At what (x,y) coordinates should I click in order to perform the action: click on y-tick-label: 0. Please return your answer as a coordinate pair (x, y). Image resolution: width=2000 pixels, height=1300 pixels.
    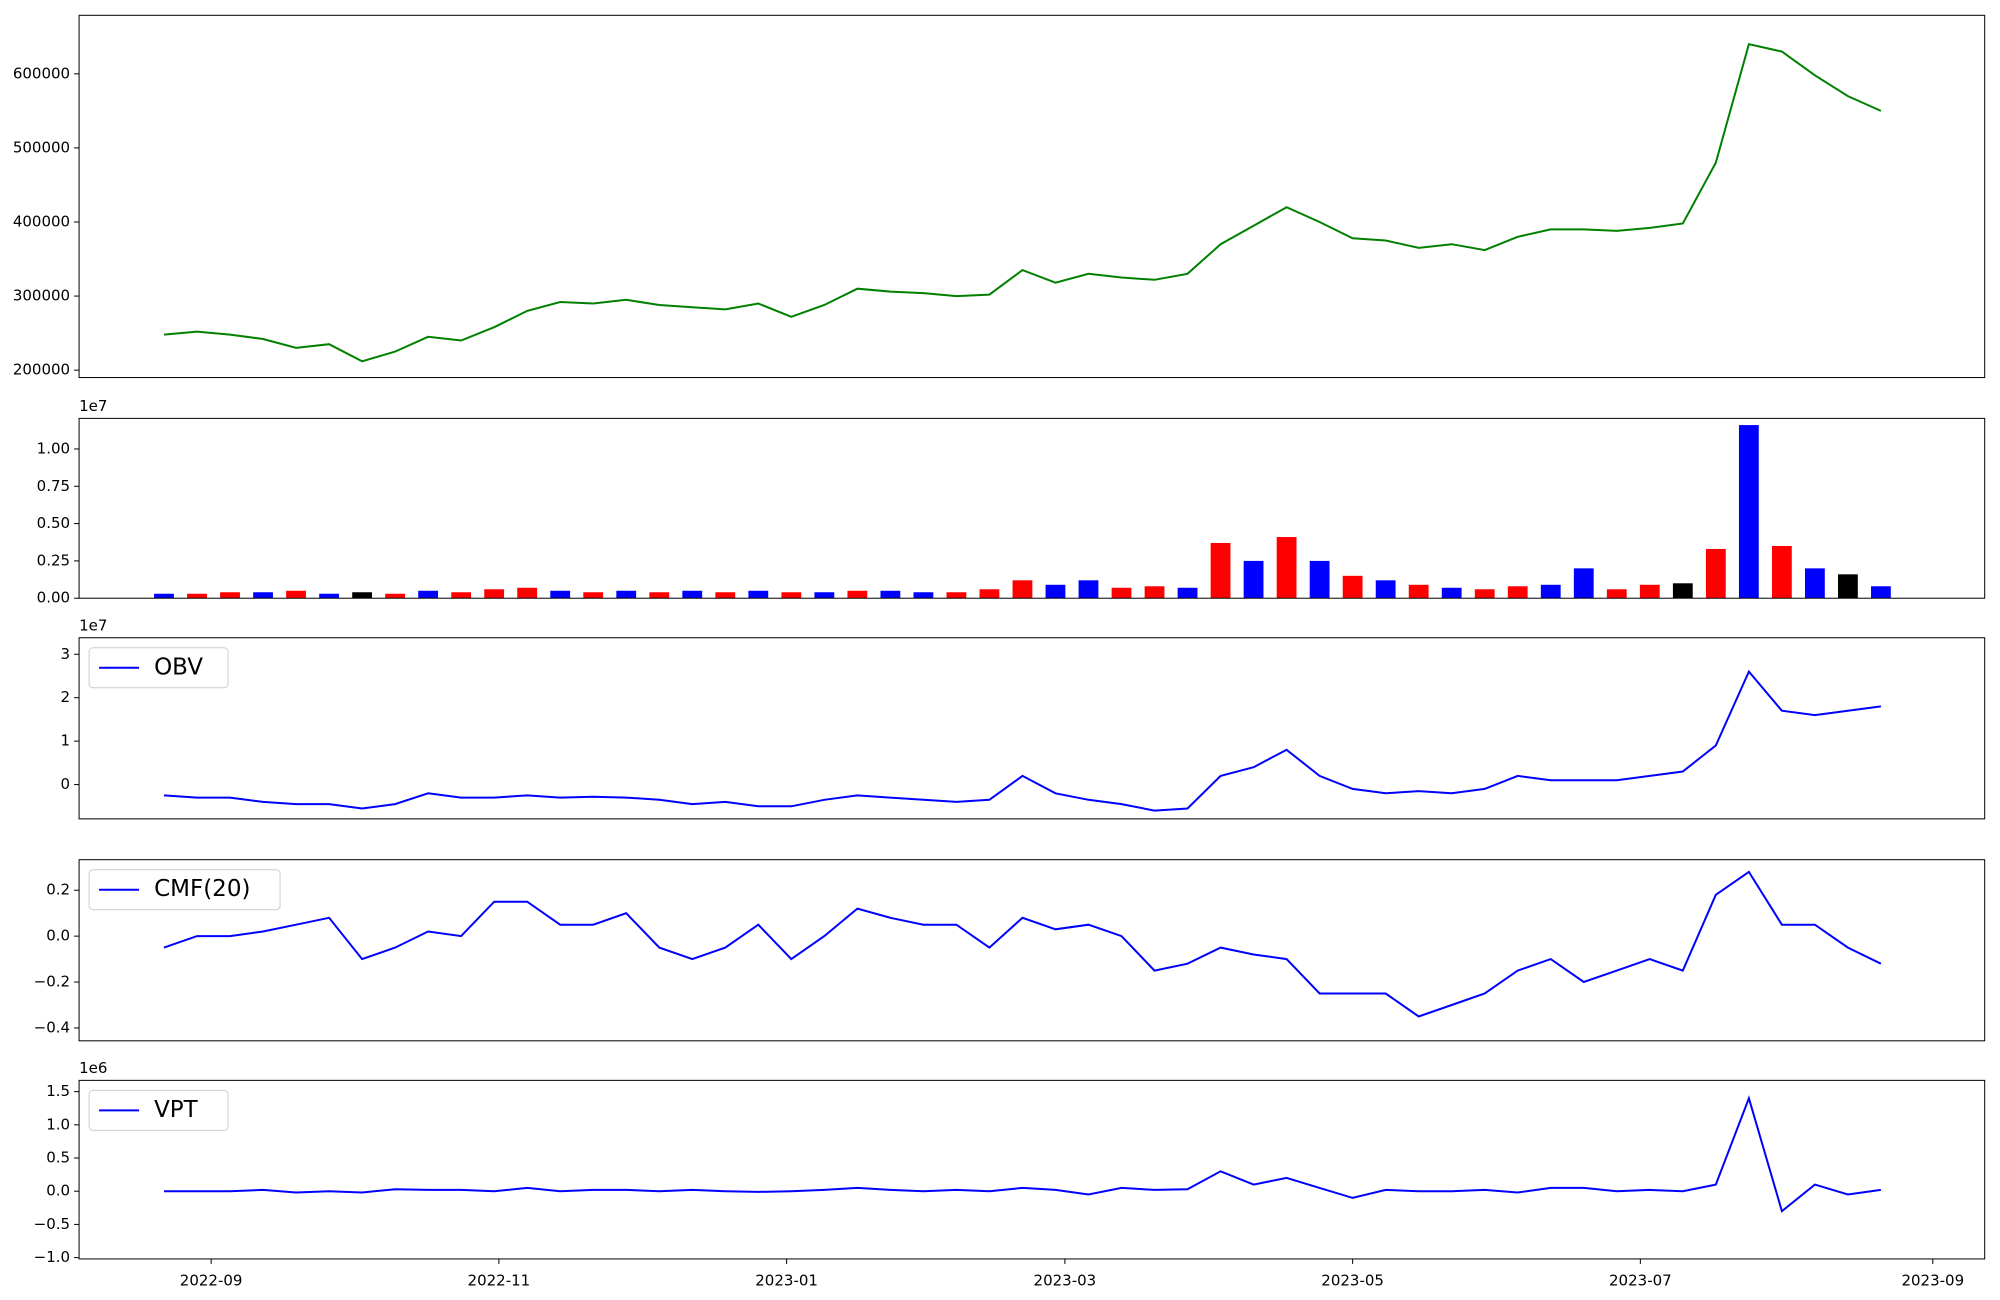
    Looking at the image, I should click on (66, 784).